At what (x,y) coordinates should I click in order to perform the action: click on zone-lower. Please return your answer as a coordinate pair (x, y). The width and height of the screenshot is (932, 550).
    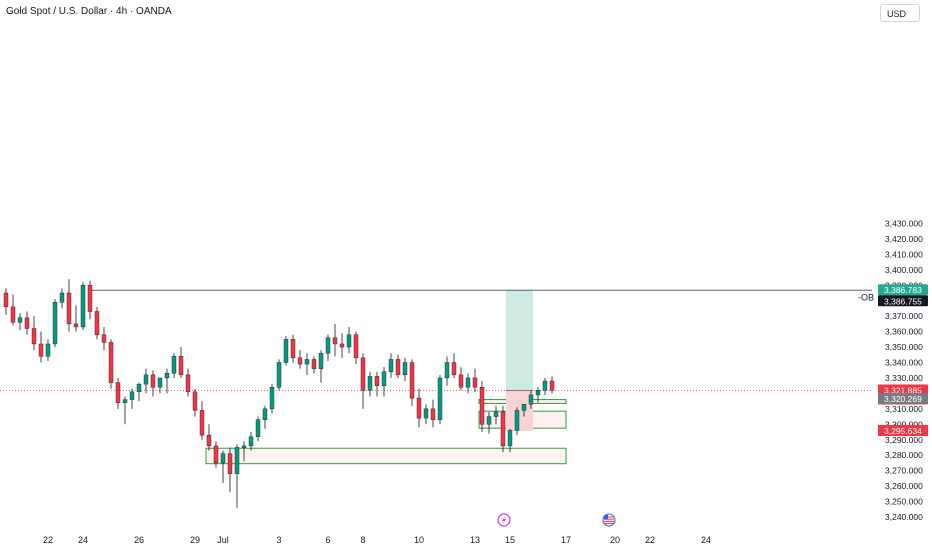
    Looking at the image, I should click on (386, 456).